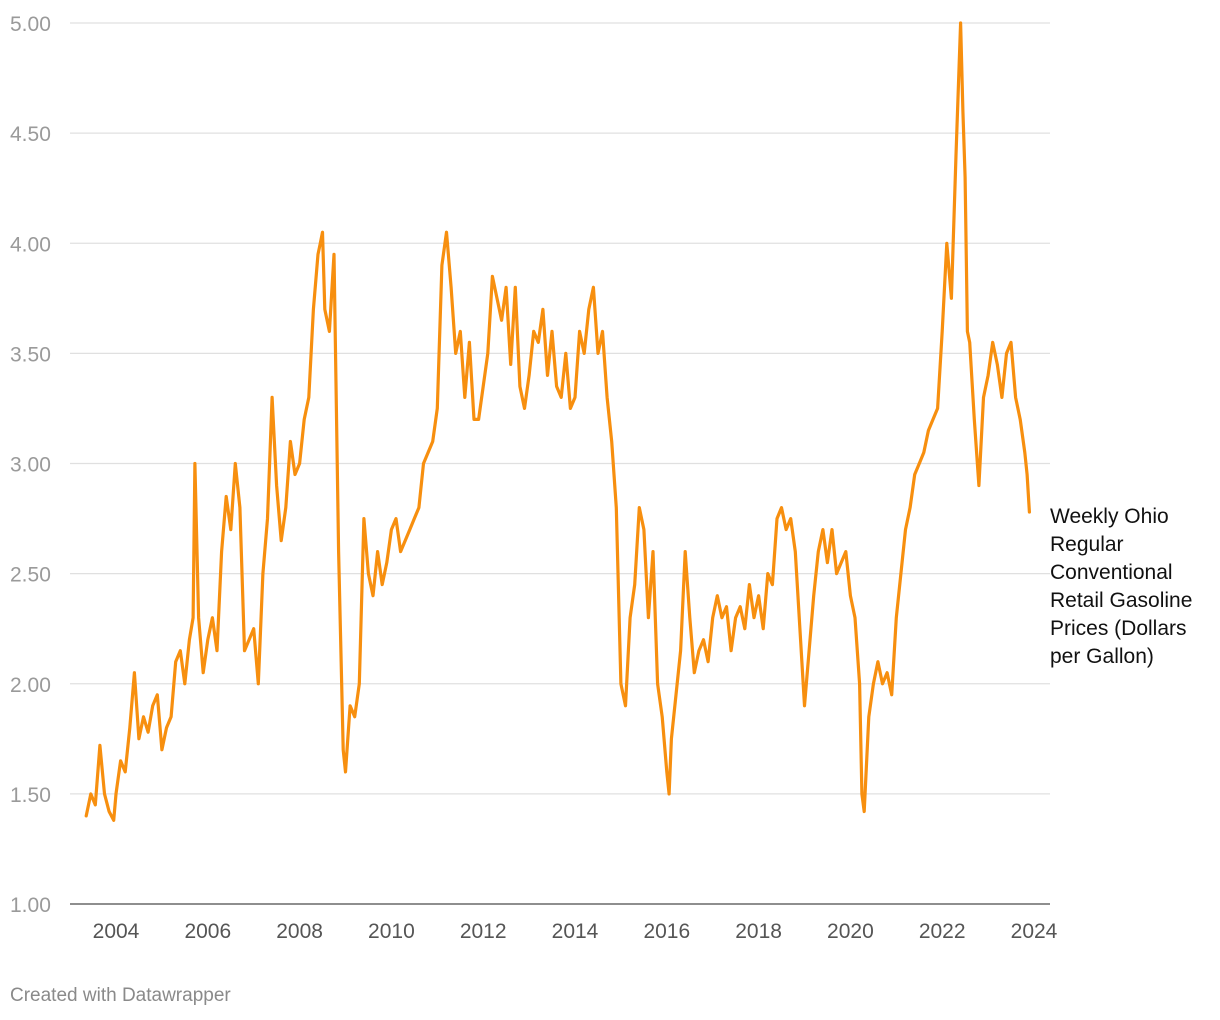  I want to click on x-tick-label: 2008, so click(299, 931).